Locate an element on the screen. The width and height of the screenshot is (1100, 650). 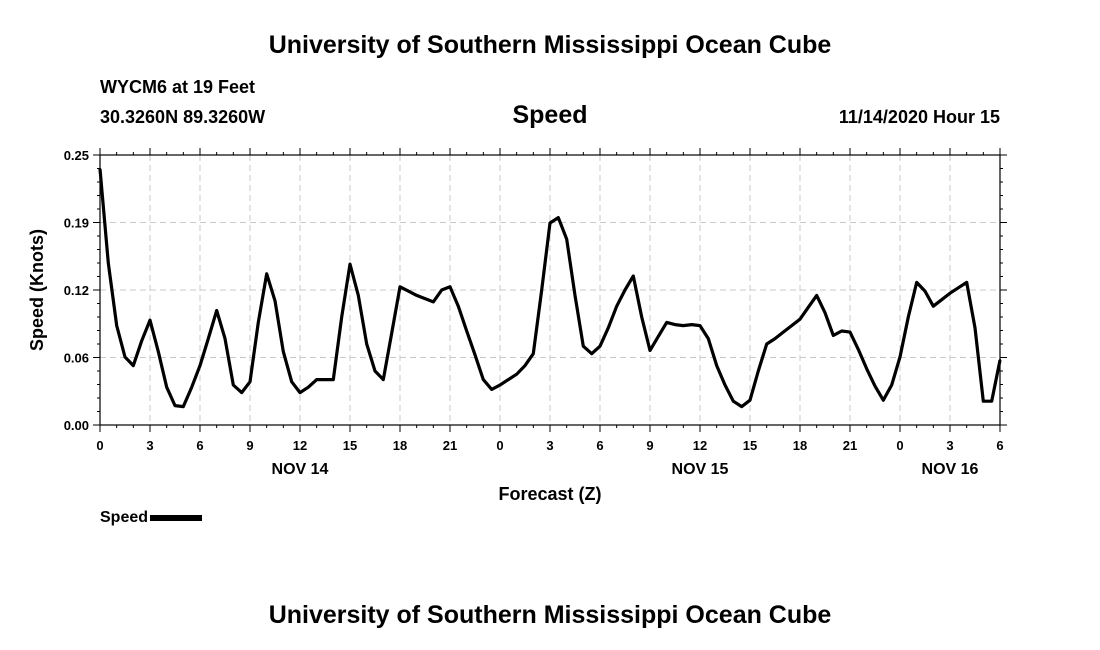
x-tick-label: 9 is located at coordinates (249, 445).